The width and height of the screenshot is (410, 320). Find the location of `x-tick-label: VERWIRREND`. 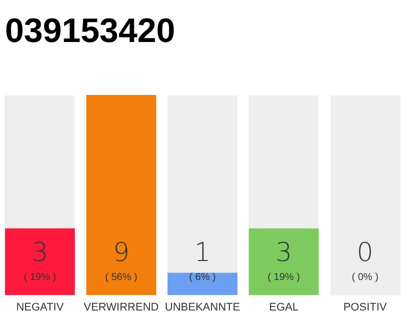

x-tick-label: VERWIRREND is located at coordinates (121, 308).